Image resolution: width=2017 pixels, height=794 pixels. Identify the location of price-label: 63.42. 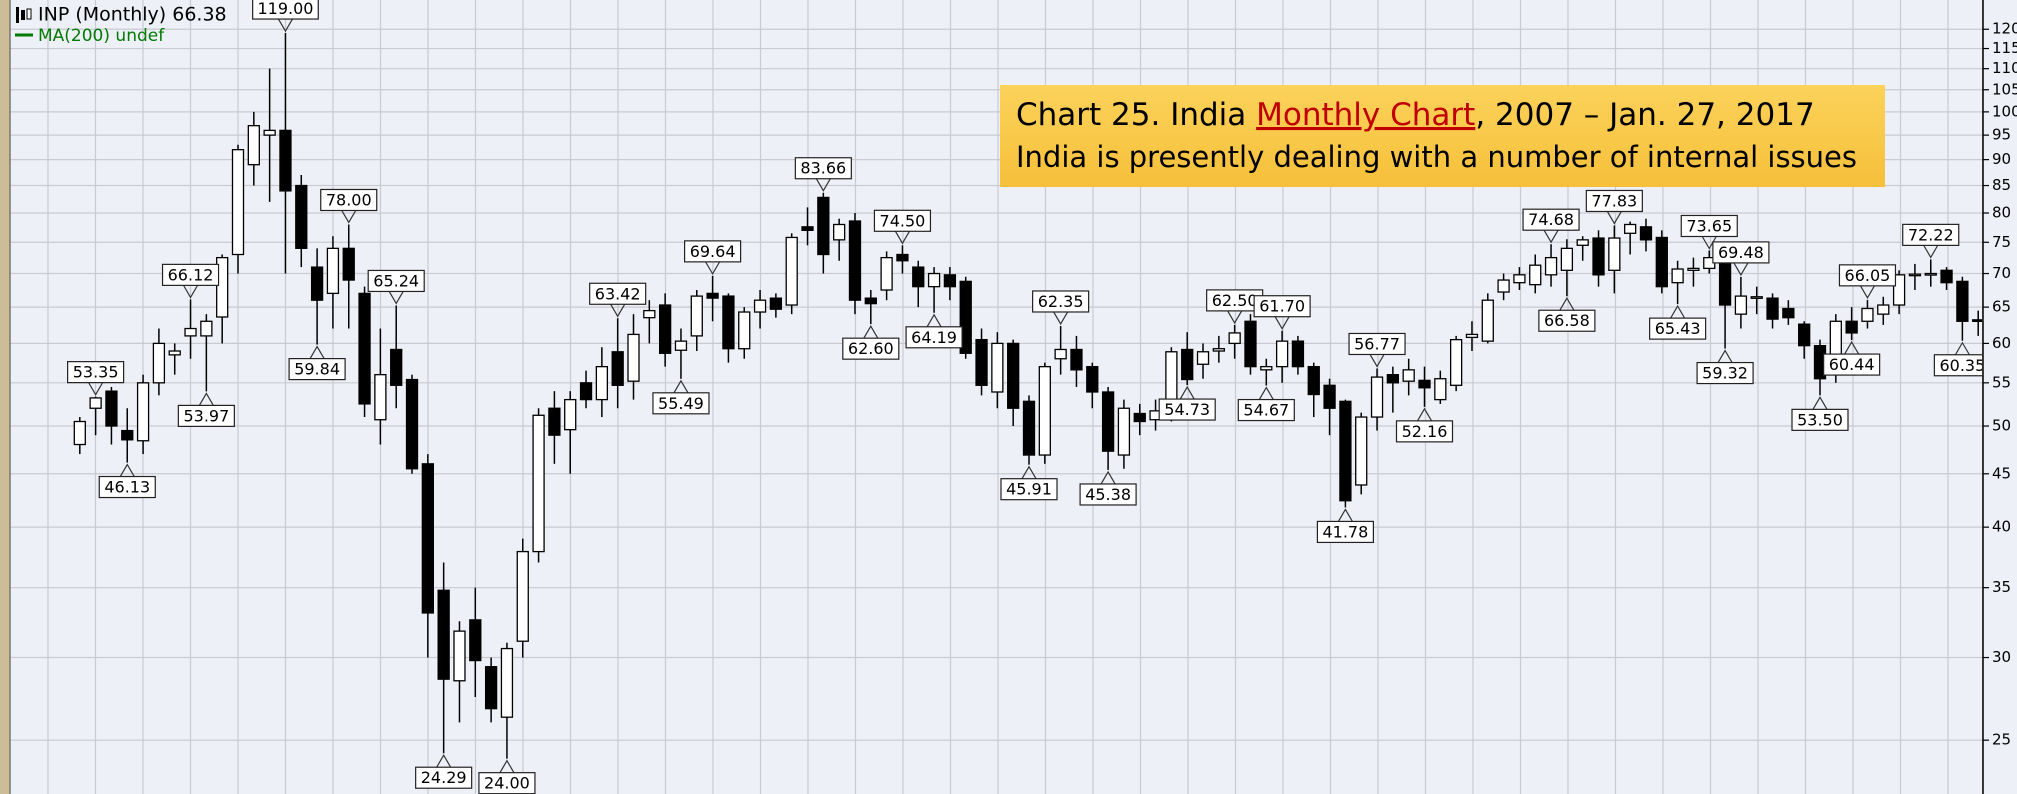
(618, 293).